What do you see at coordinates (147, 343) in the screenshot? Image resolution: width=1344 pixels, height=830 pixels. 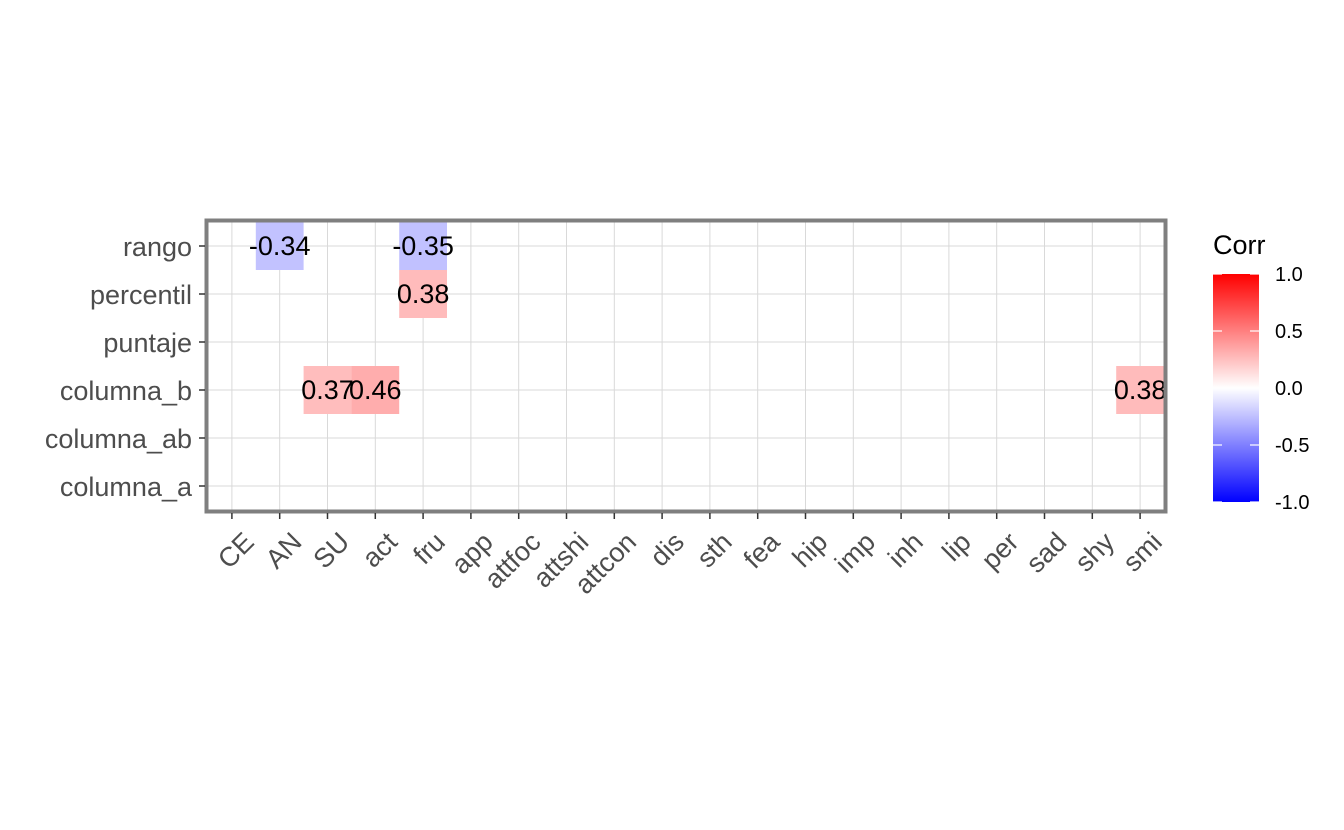 I see `y-tick-label: puntaje` at bounding box center [147, 343].